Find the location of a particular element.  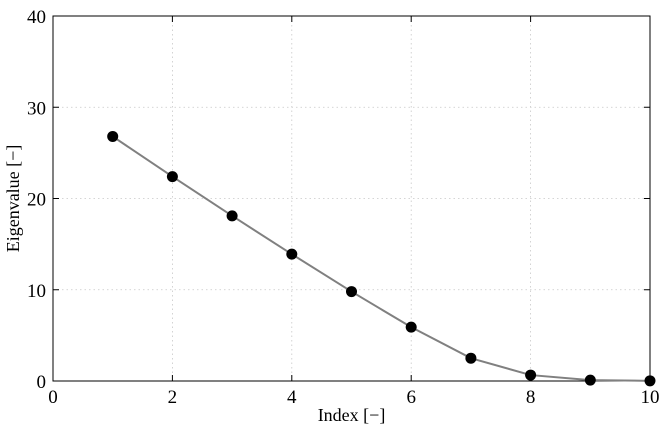

y-tick-label: 0 is located at coordinates (42, 382).